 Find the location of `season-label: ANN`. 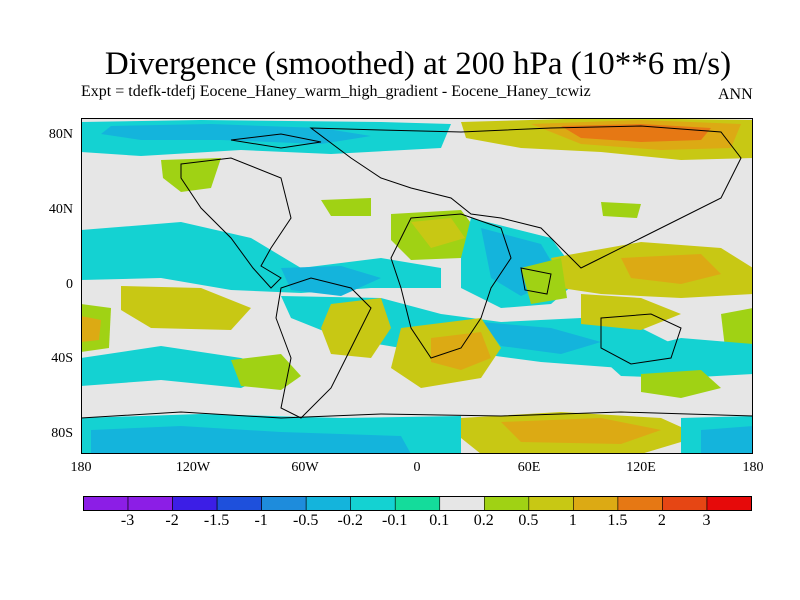

season-label: ANN is located at coordinates (735, 94).